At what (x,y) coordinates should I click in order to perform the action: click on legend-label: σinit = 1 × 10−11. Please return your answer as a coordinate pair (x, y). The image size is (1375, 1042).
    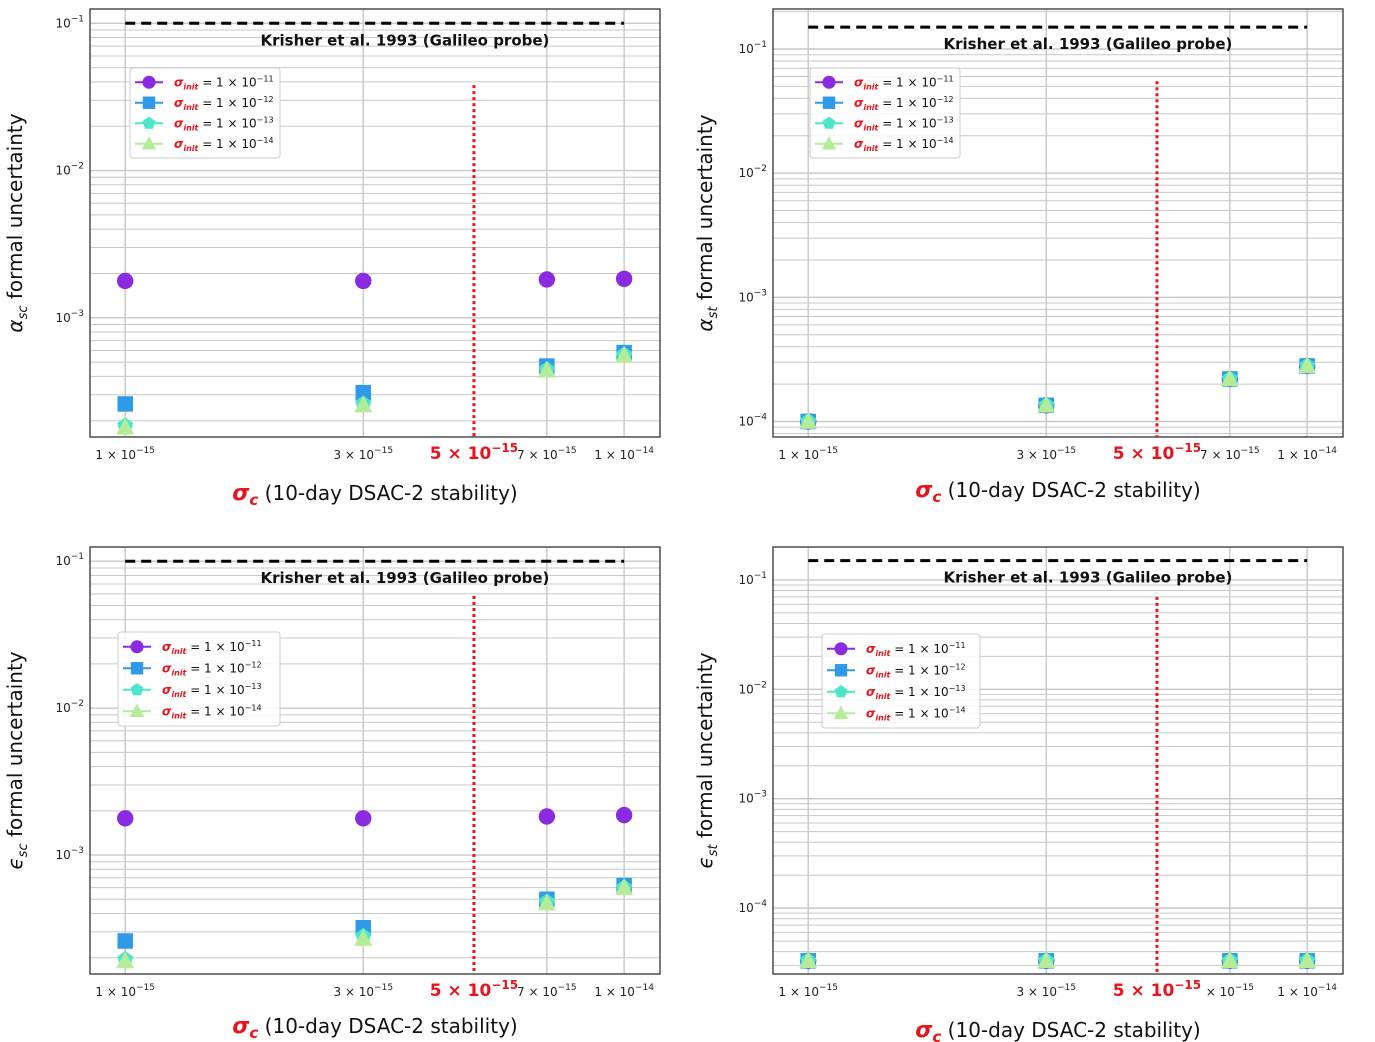
    Looking at the image, I should click on (212, 647).